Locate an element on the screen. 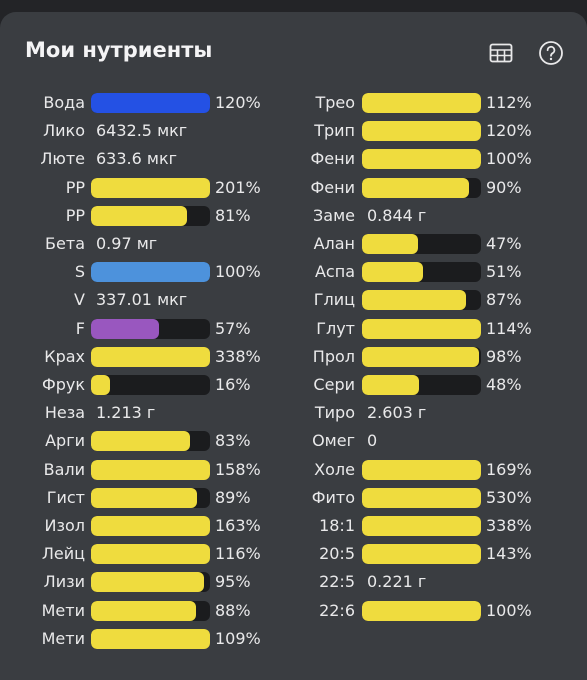 Image resolution: width=587 pixels, height=680 pixels. nutrient-row: Арги 83% is located at coordinates (293, 441).